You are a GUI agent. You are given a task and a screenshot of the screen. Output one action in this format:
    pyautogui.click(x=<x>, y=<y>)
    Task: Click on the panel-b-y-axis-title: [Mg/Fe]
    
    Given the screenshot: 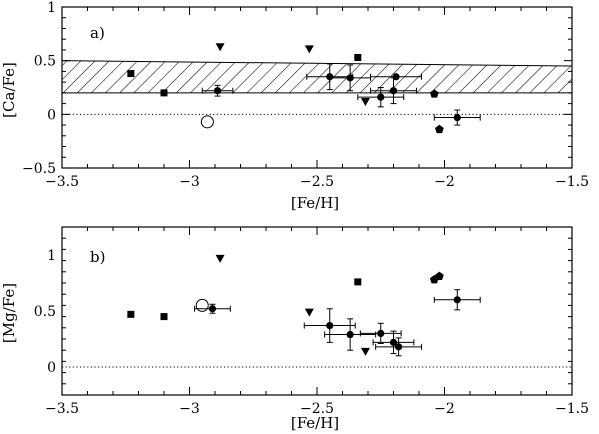 What is the action you would take?
    pyautogui.click(x=9, y=313)
    